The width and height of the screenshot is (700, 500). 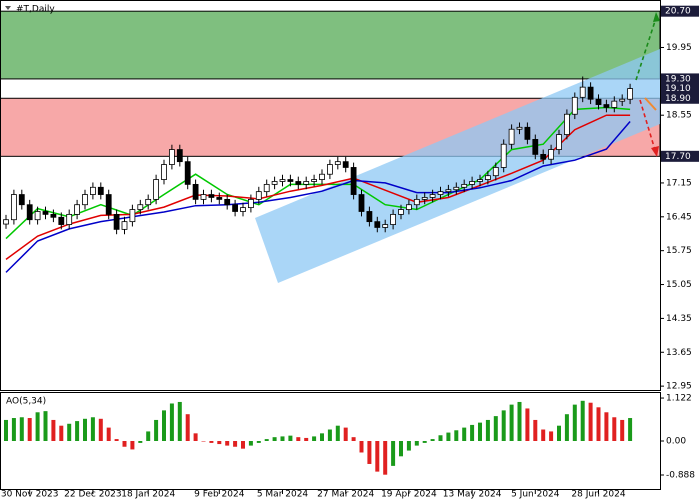 What do you see at coordinates (680, 475) in the screenshot?
I see `y-tick-label: -0.888` at bounding box center [680, 475].